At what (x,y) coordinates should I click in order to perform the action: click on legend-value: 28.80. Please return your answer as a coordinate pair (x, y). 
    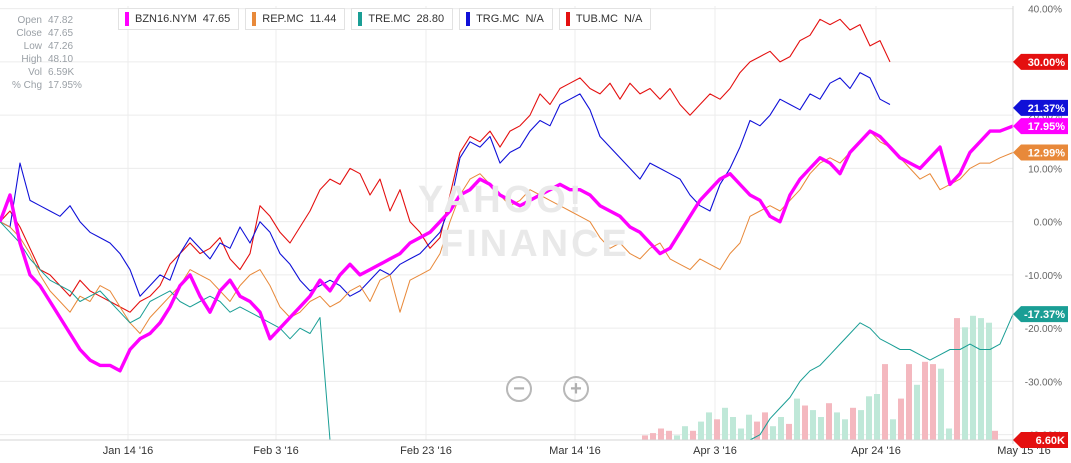
    Looking at the image, I should click on (430, 19).